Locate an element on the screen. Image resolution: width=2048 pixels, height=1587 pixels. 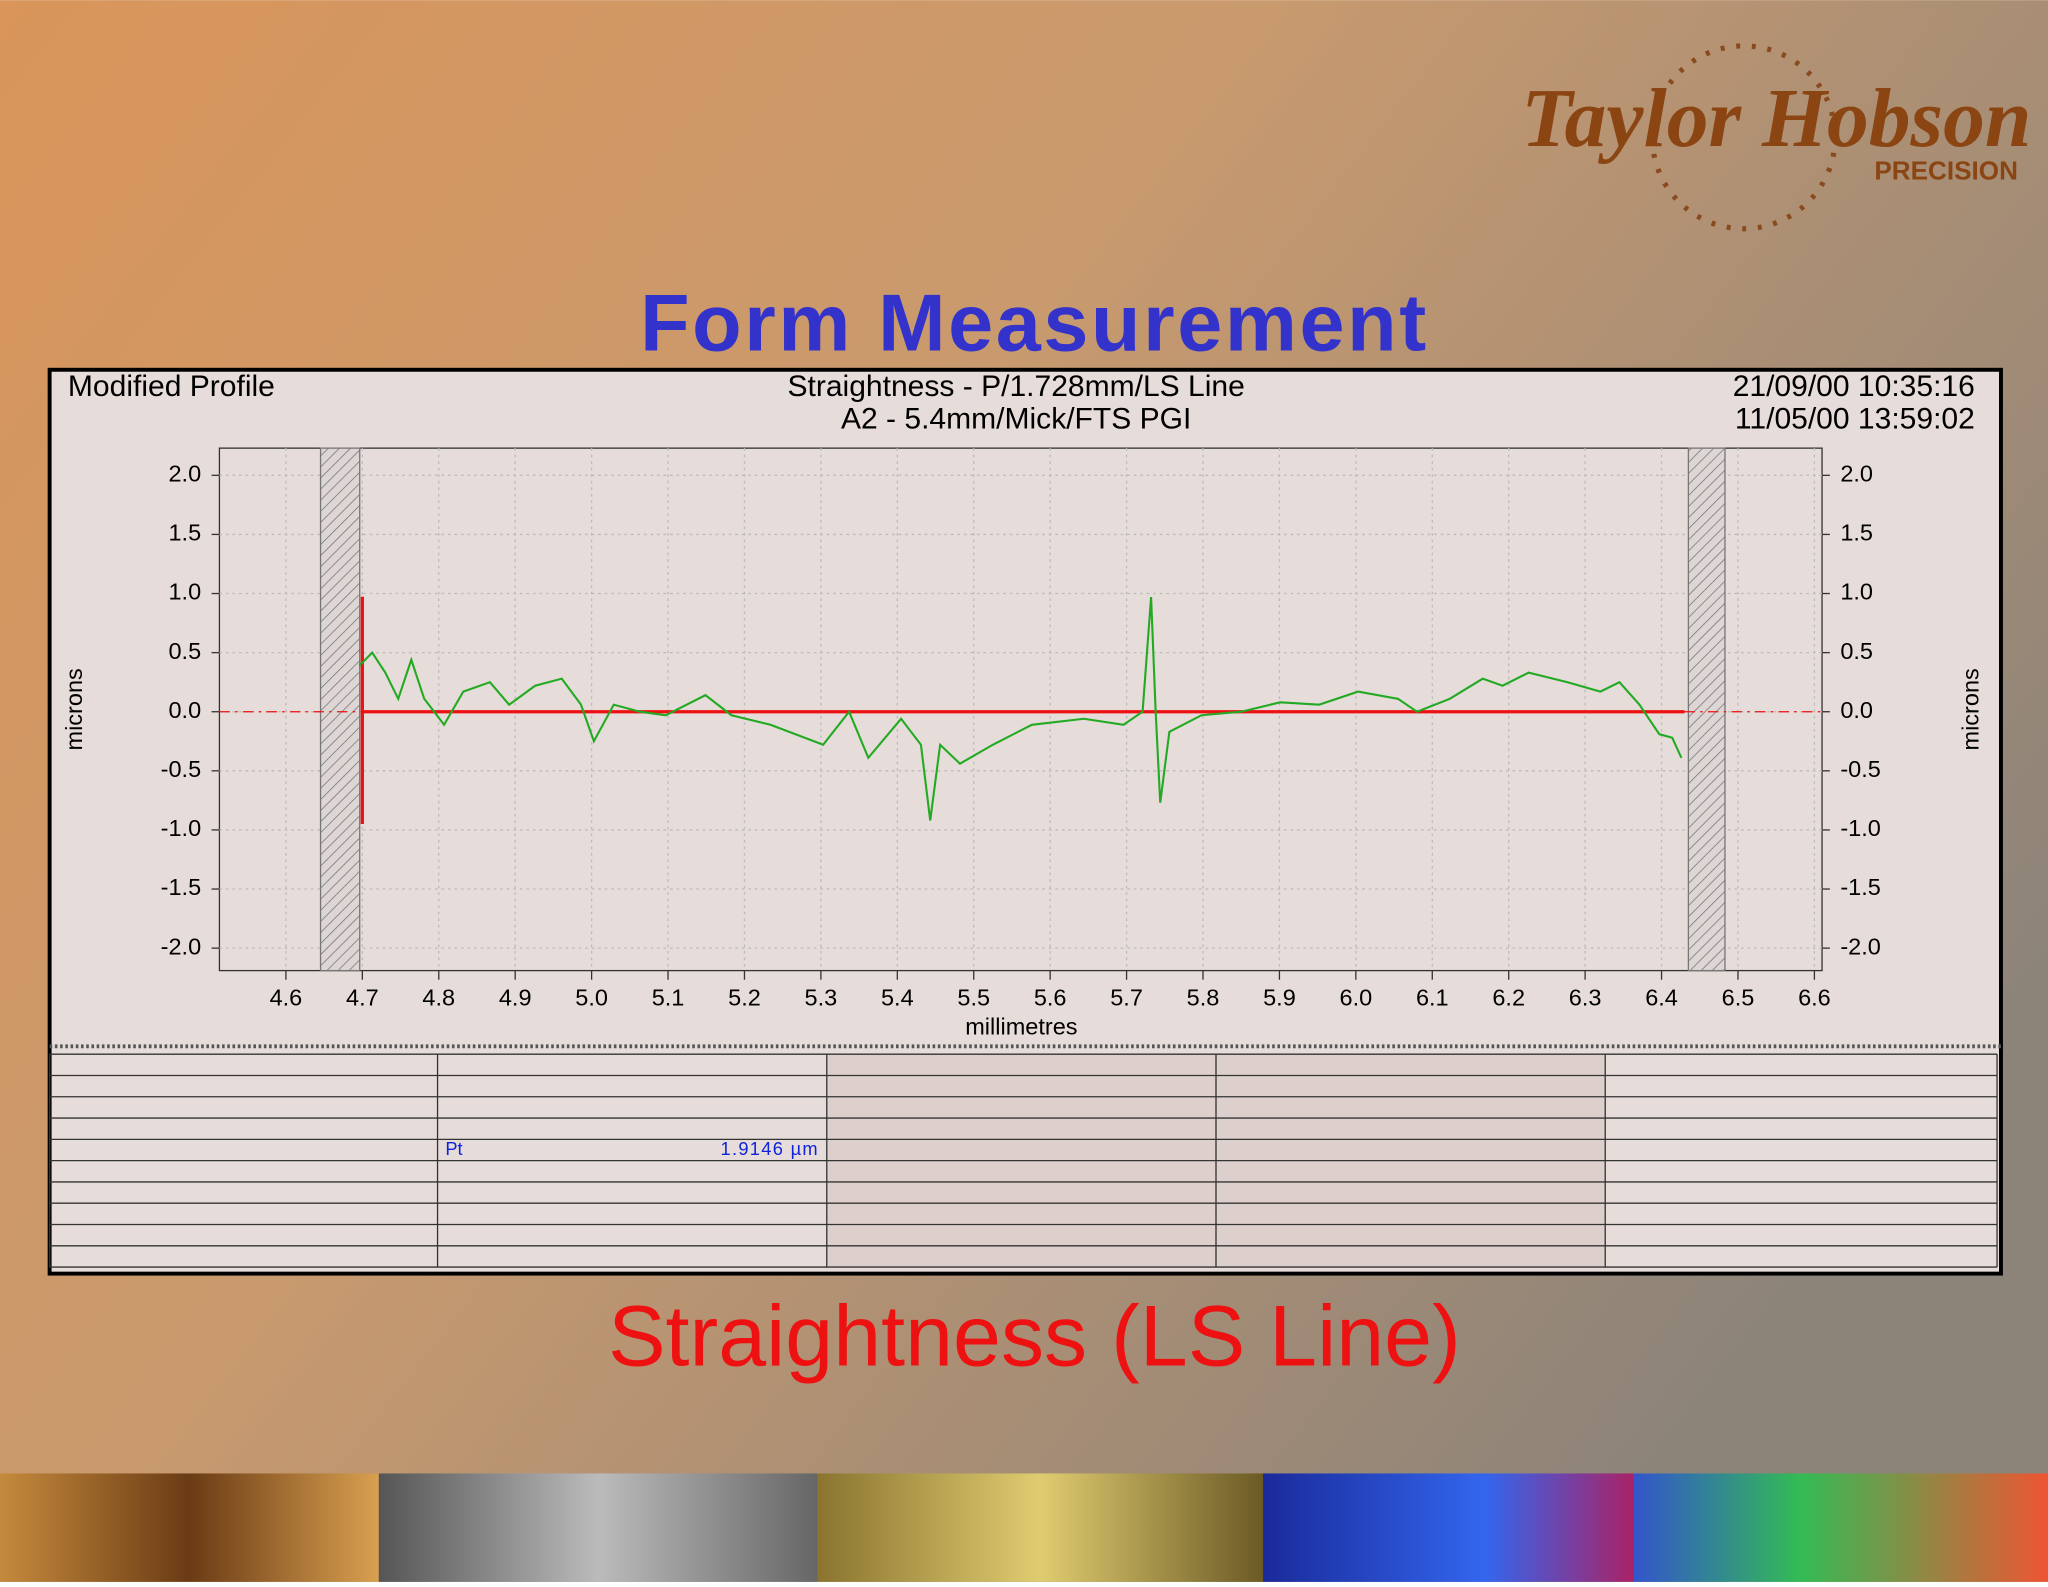
logo-ring is located at coordinates (1743, 137).